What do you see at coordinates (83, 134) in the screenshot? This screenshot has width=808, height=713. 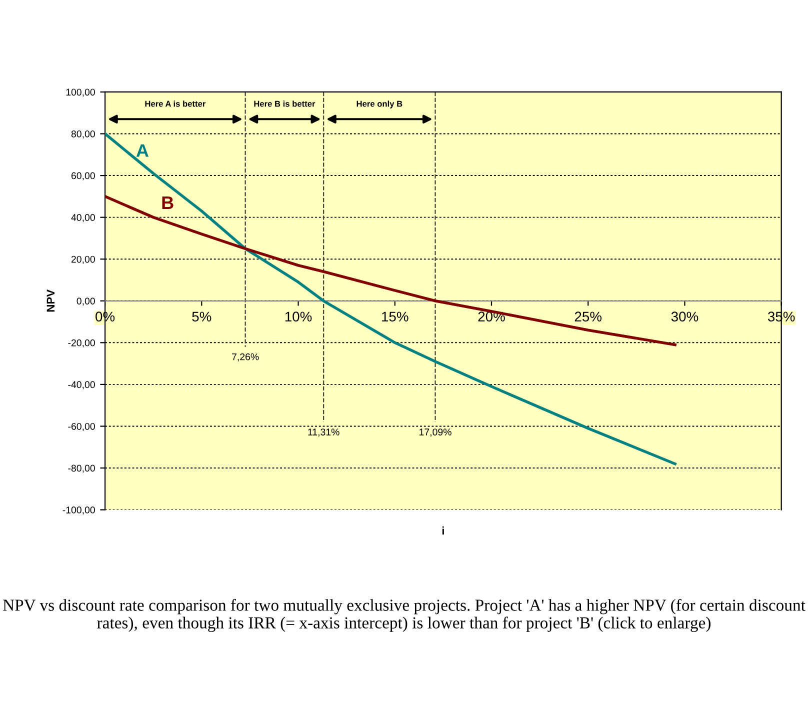 I see `y-tick-label: 80,00` at bounding box center [83, 134].